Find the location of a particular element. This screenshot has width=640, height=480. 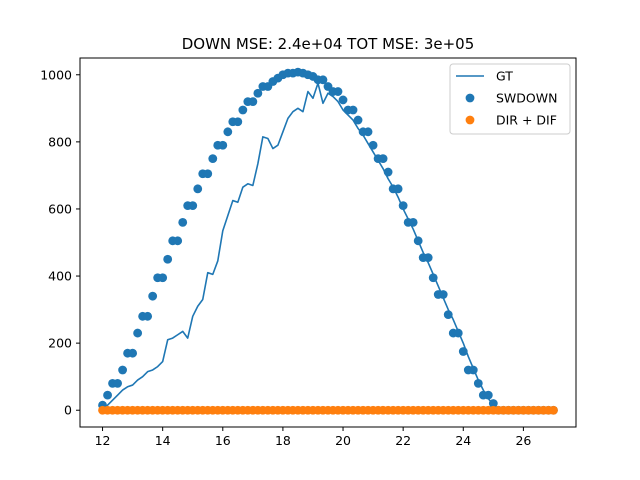

x-tick-label: 12 is located at coordinates (103, 440).